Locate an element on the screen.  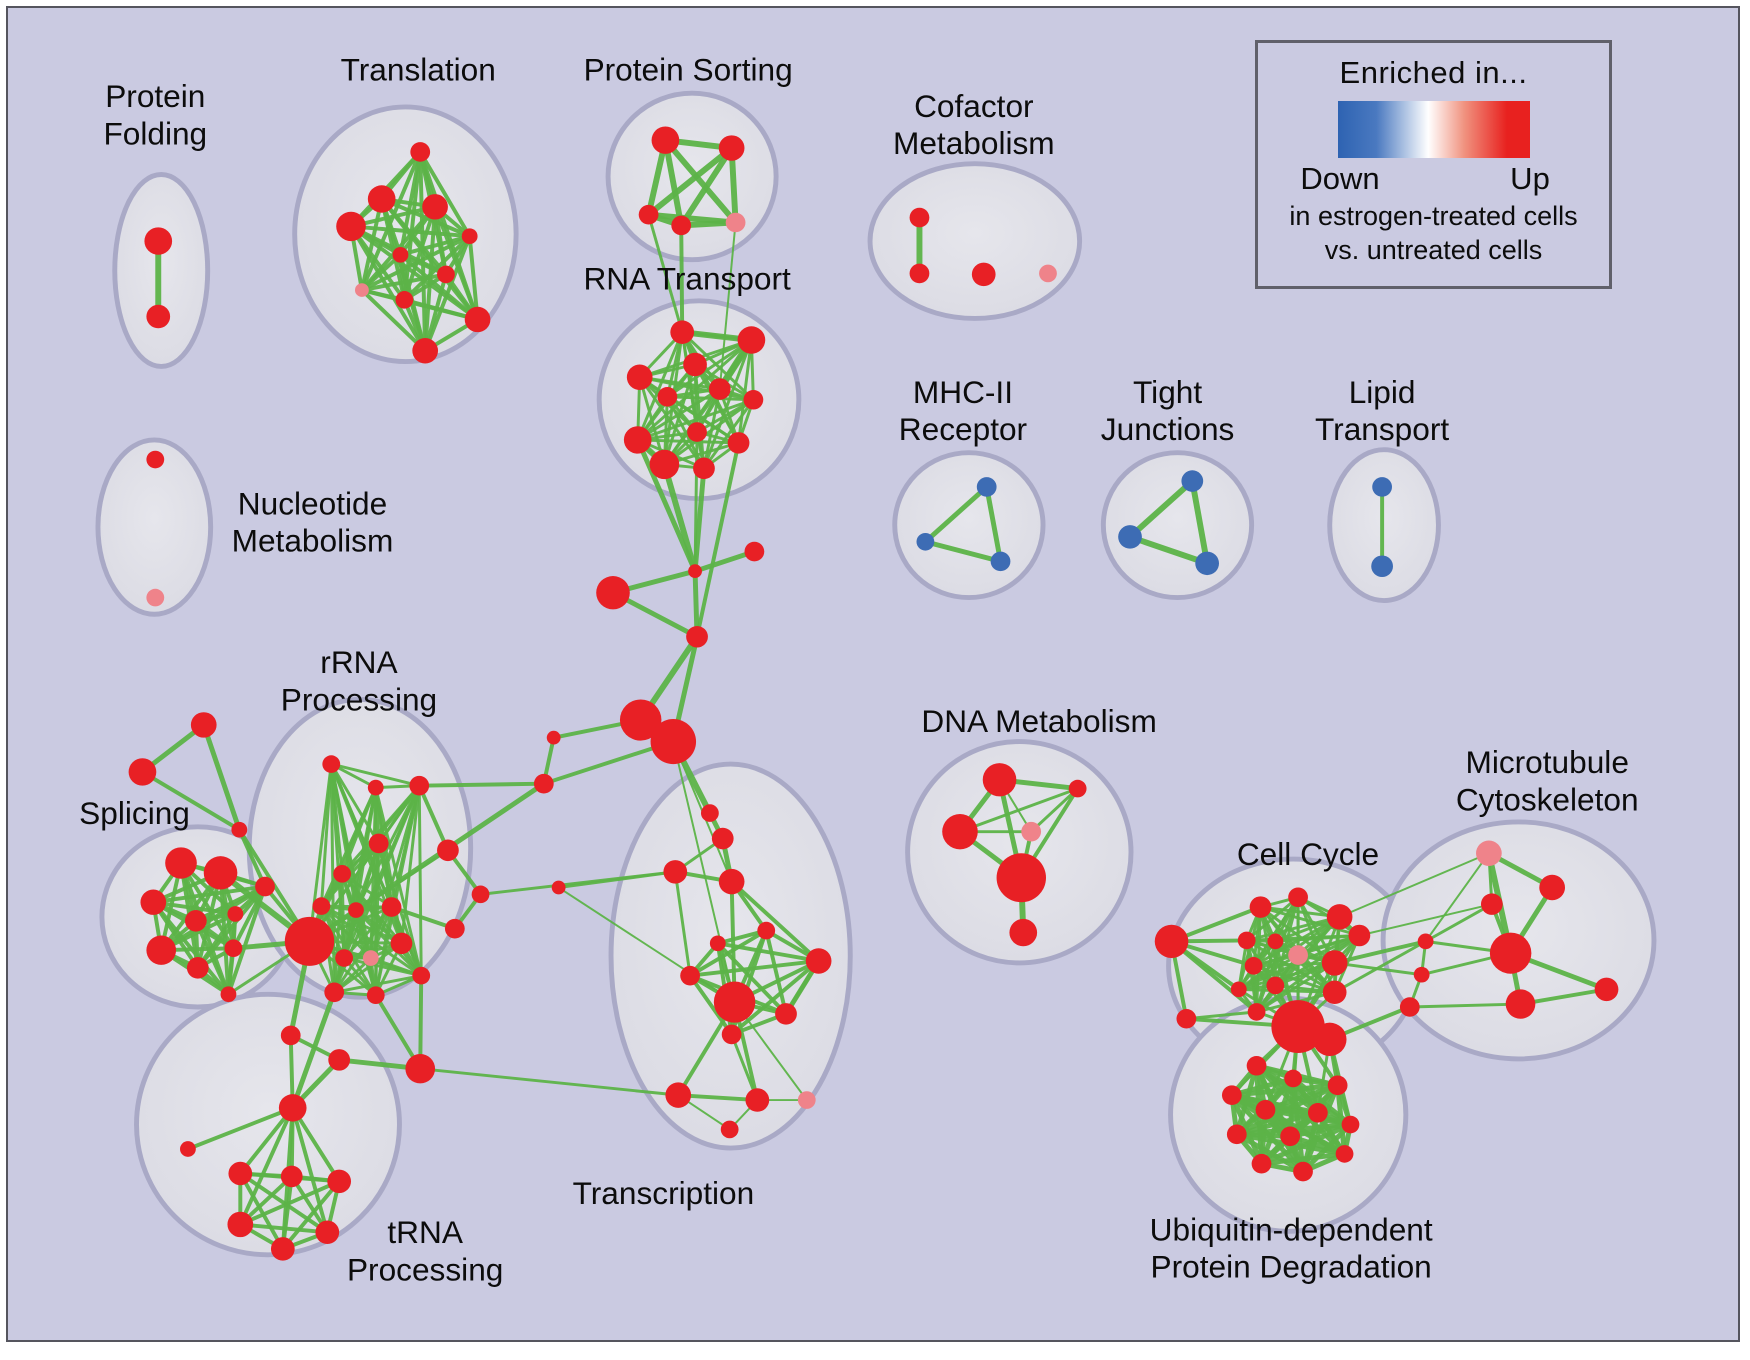
cluster-trna-processing is located at coordinates (268, 1124).